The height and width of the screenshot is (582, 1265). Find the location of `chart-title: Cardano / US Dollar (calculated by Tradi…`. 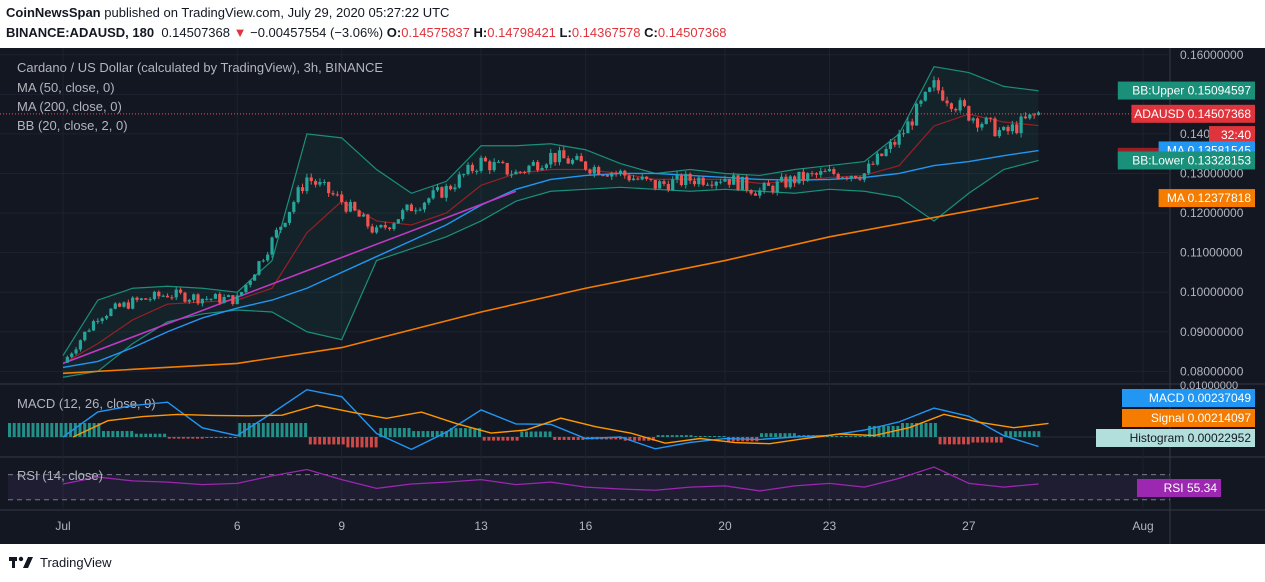

chart-title: Cardano / US Dollar (calculated by Tradi… is located at coordinates (200, 67).